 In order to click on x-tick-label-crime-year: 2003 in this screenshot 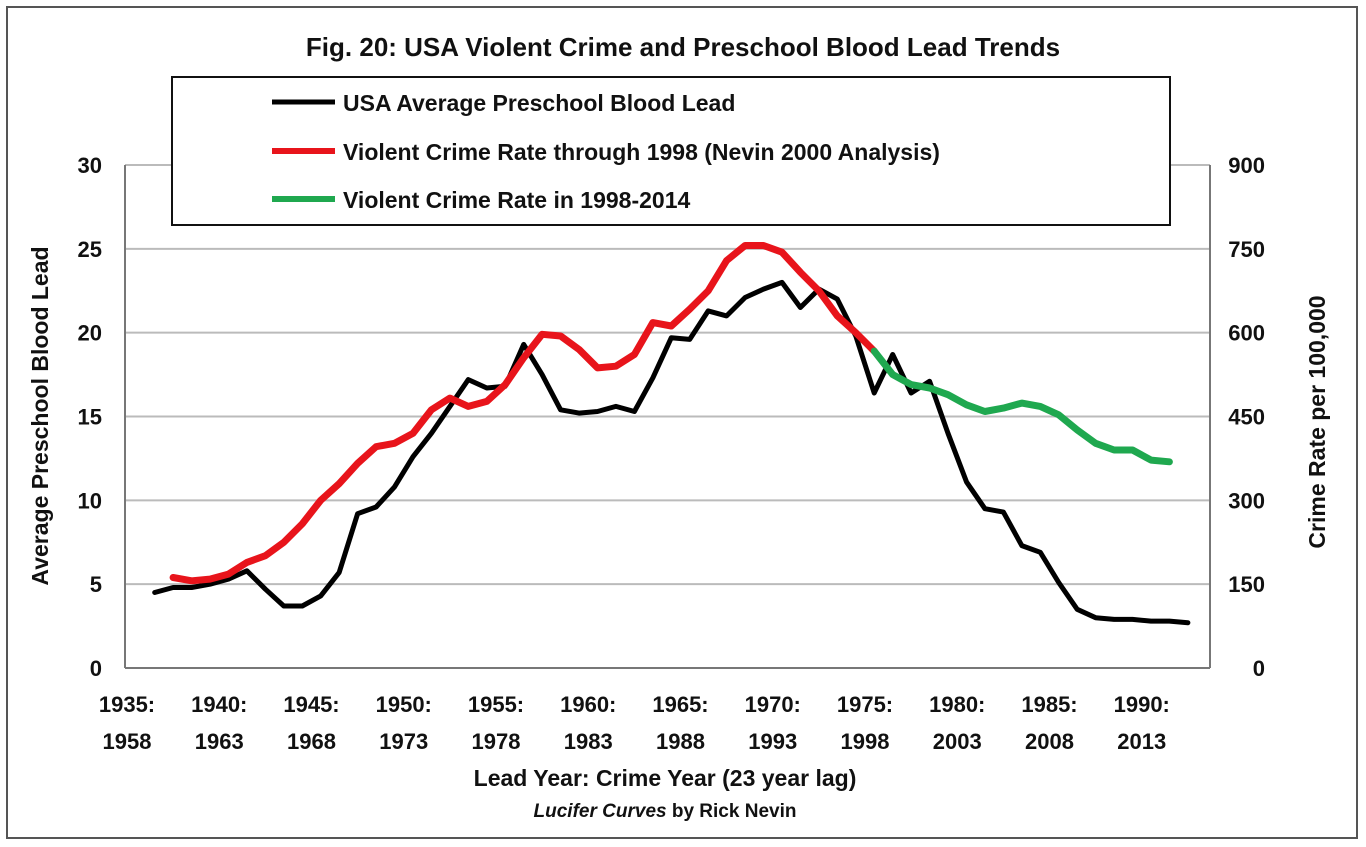, I will do `click(957, 741)`.